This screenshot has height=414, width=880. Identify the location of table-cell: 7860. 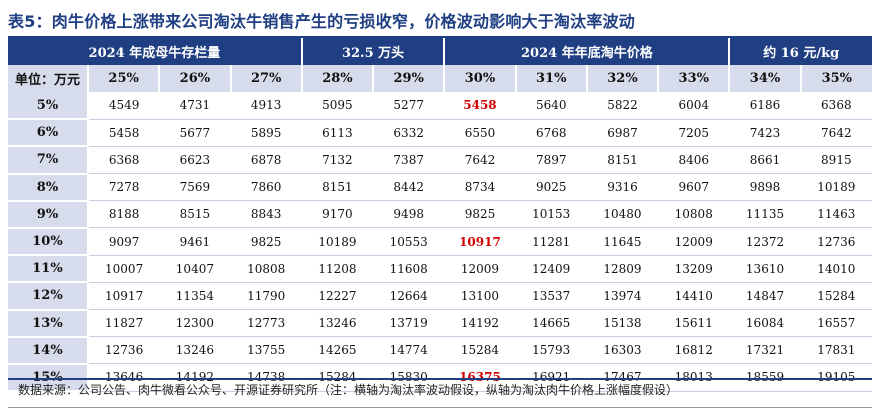
(266, 187).